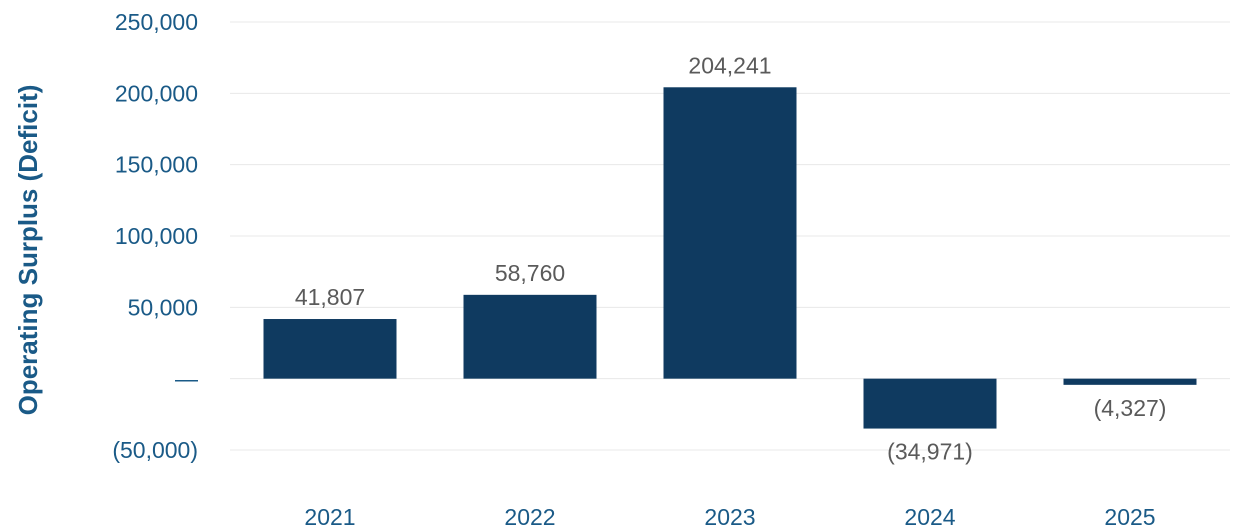 The height and width of the screenshot is (529, 1243). Describe the element at coordinates (156, 22) in the screenshot. I see `y-tick-label: 250,000` at that location.